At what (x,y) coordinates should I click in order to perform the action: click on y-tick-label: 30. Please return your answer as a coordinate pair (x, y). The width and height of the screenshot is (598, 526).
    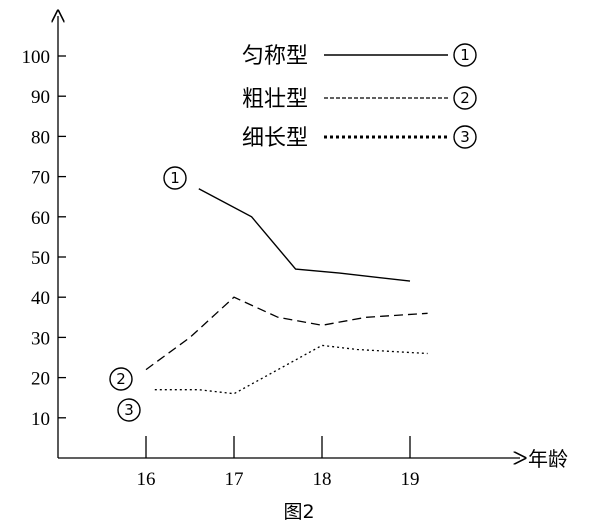
    Looking at the image, I should click on (40, 338).